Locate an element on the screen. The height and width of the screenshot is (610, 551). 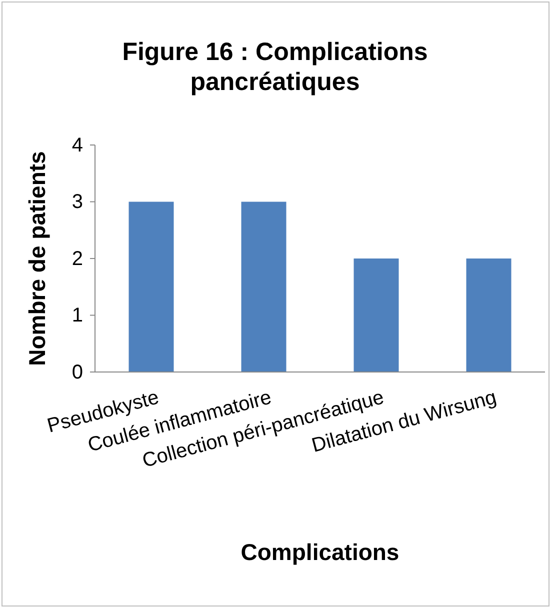
y-tick-label: 2 is located at coordinates (77, 259).